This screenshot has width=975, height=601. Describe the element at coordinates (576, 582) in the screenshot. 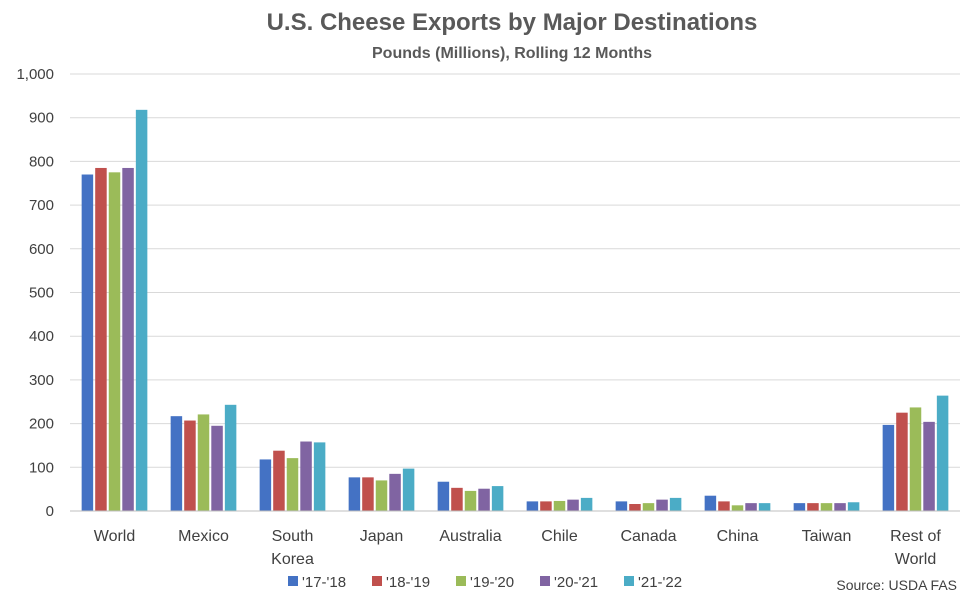

I see `legend-label: '20-'21` at that location.